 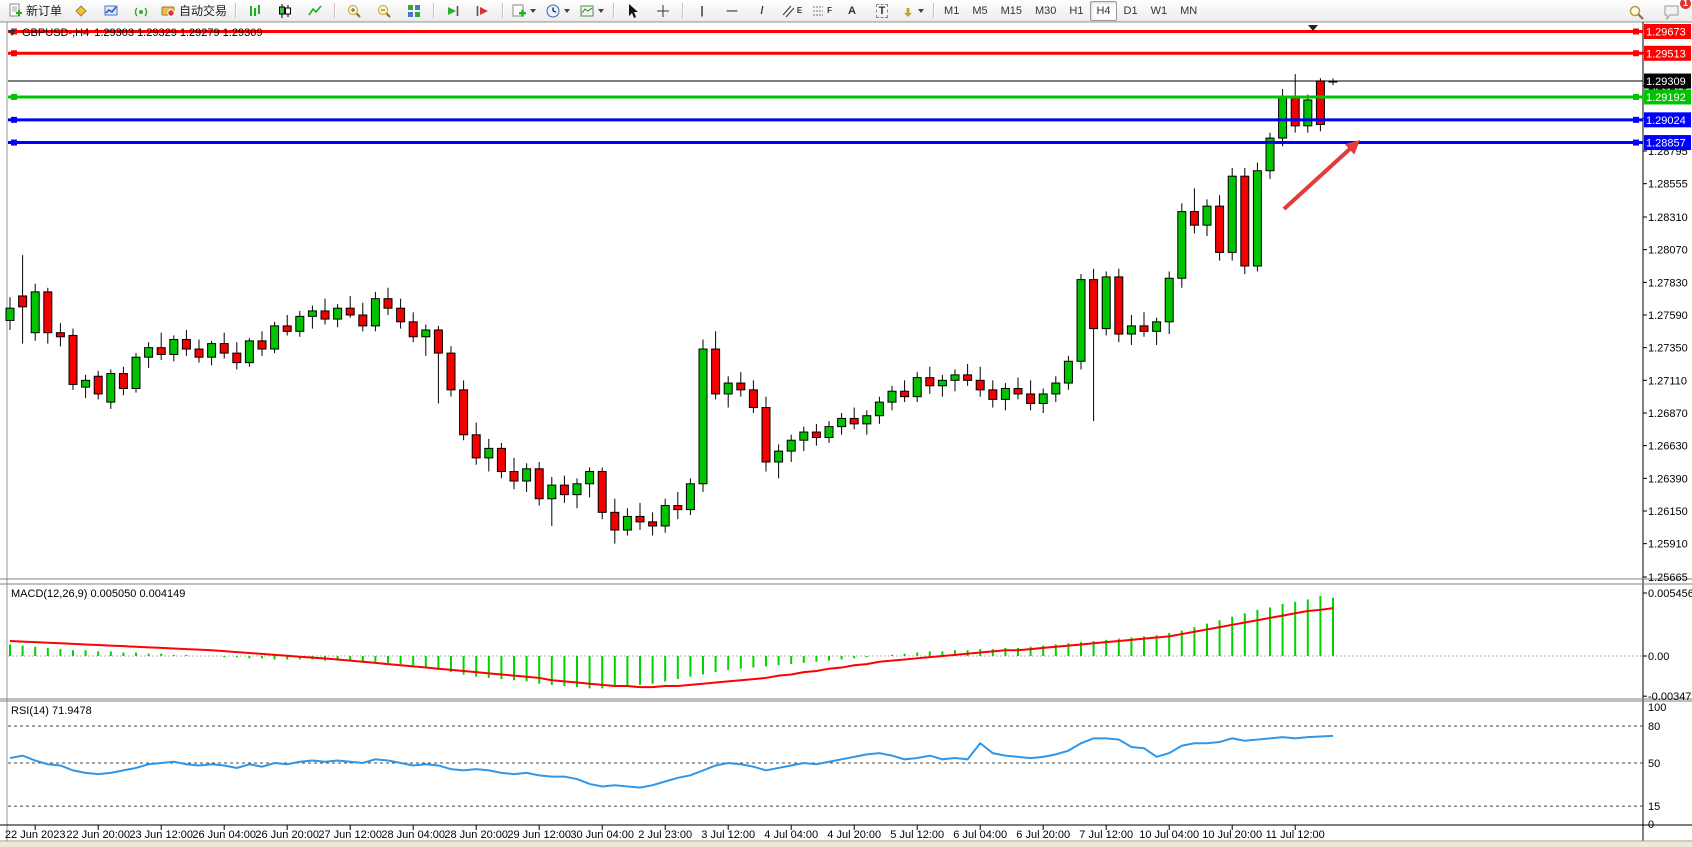 What do you see at coordinates (671, 761) in the screenshot?
I see `rsi-line` at bounding box center [671, 761].